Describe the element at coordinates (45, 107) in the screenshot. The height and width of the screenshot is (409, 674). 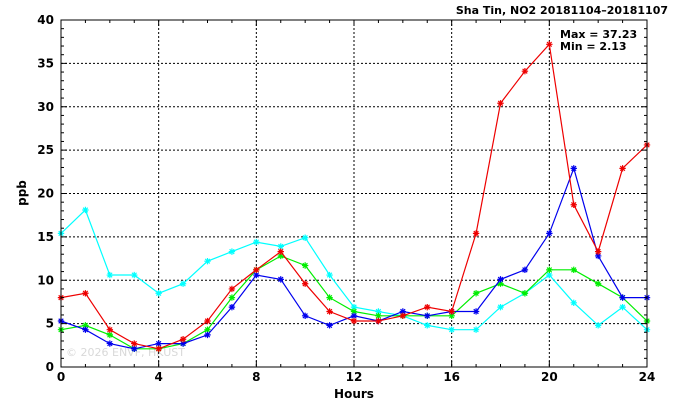
I see `y-tick-label: 30` at that location.